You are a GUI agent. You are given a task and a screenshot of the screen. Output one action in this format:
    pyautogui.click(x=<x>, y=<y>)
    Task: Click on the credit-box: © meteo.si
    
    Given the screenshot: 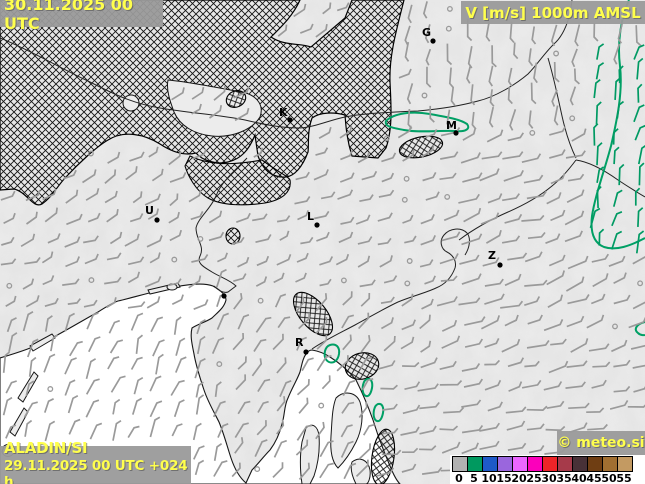 What is the action you would take?
    pyautogui.click(x=601, y=443)
    